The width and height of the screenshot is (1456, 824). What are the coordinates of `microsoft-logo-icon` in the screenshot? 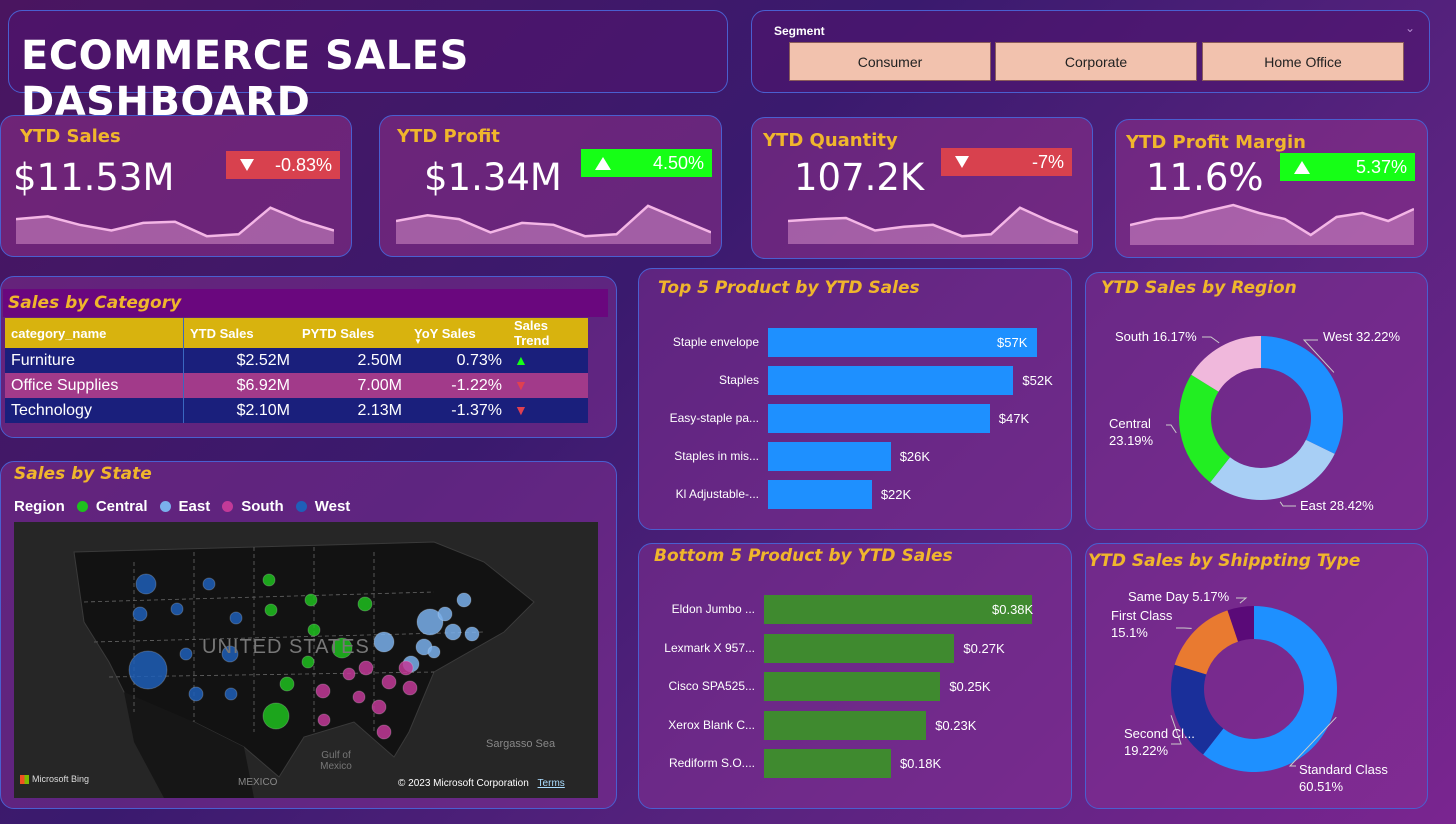 It's located at (24, 779).